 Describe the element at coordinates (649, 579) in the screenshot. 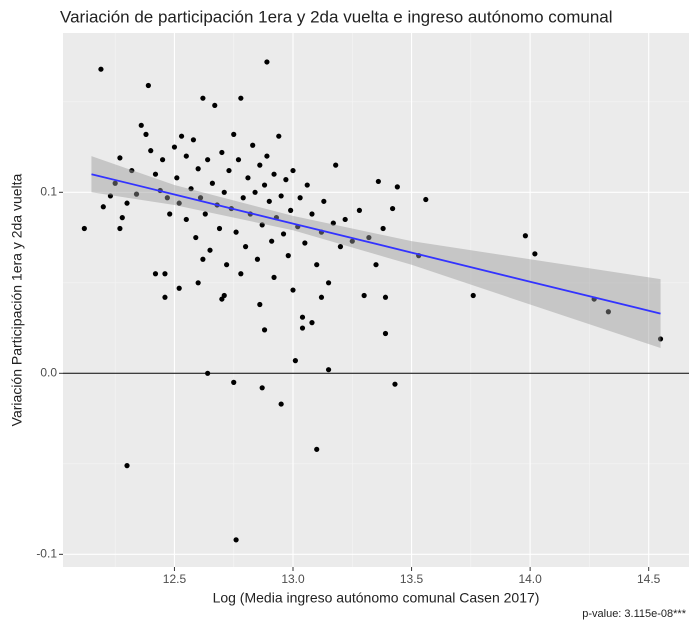

I see `x-tick-label: 14.5` at that location.